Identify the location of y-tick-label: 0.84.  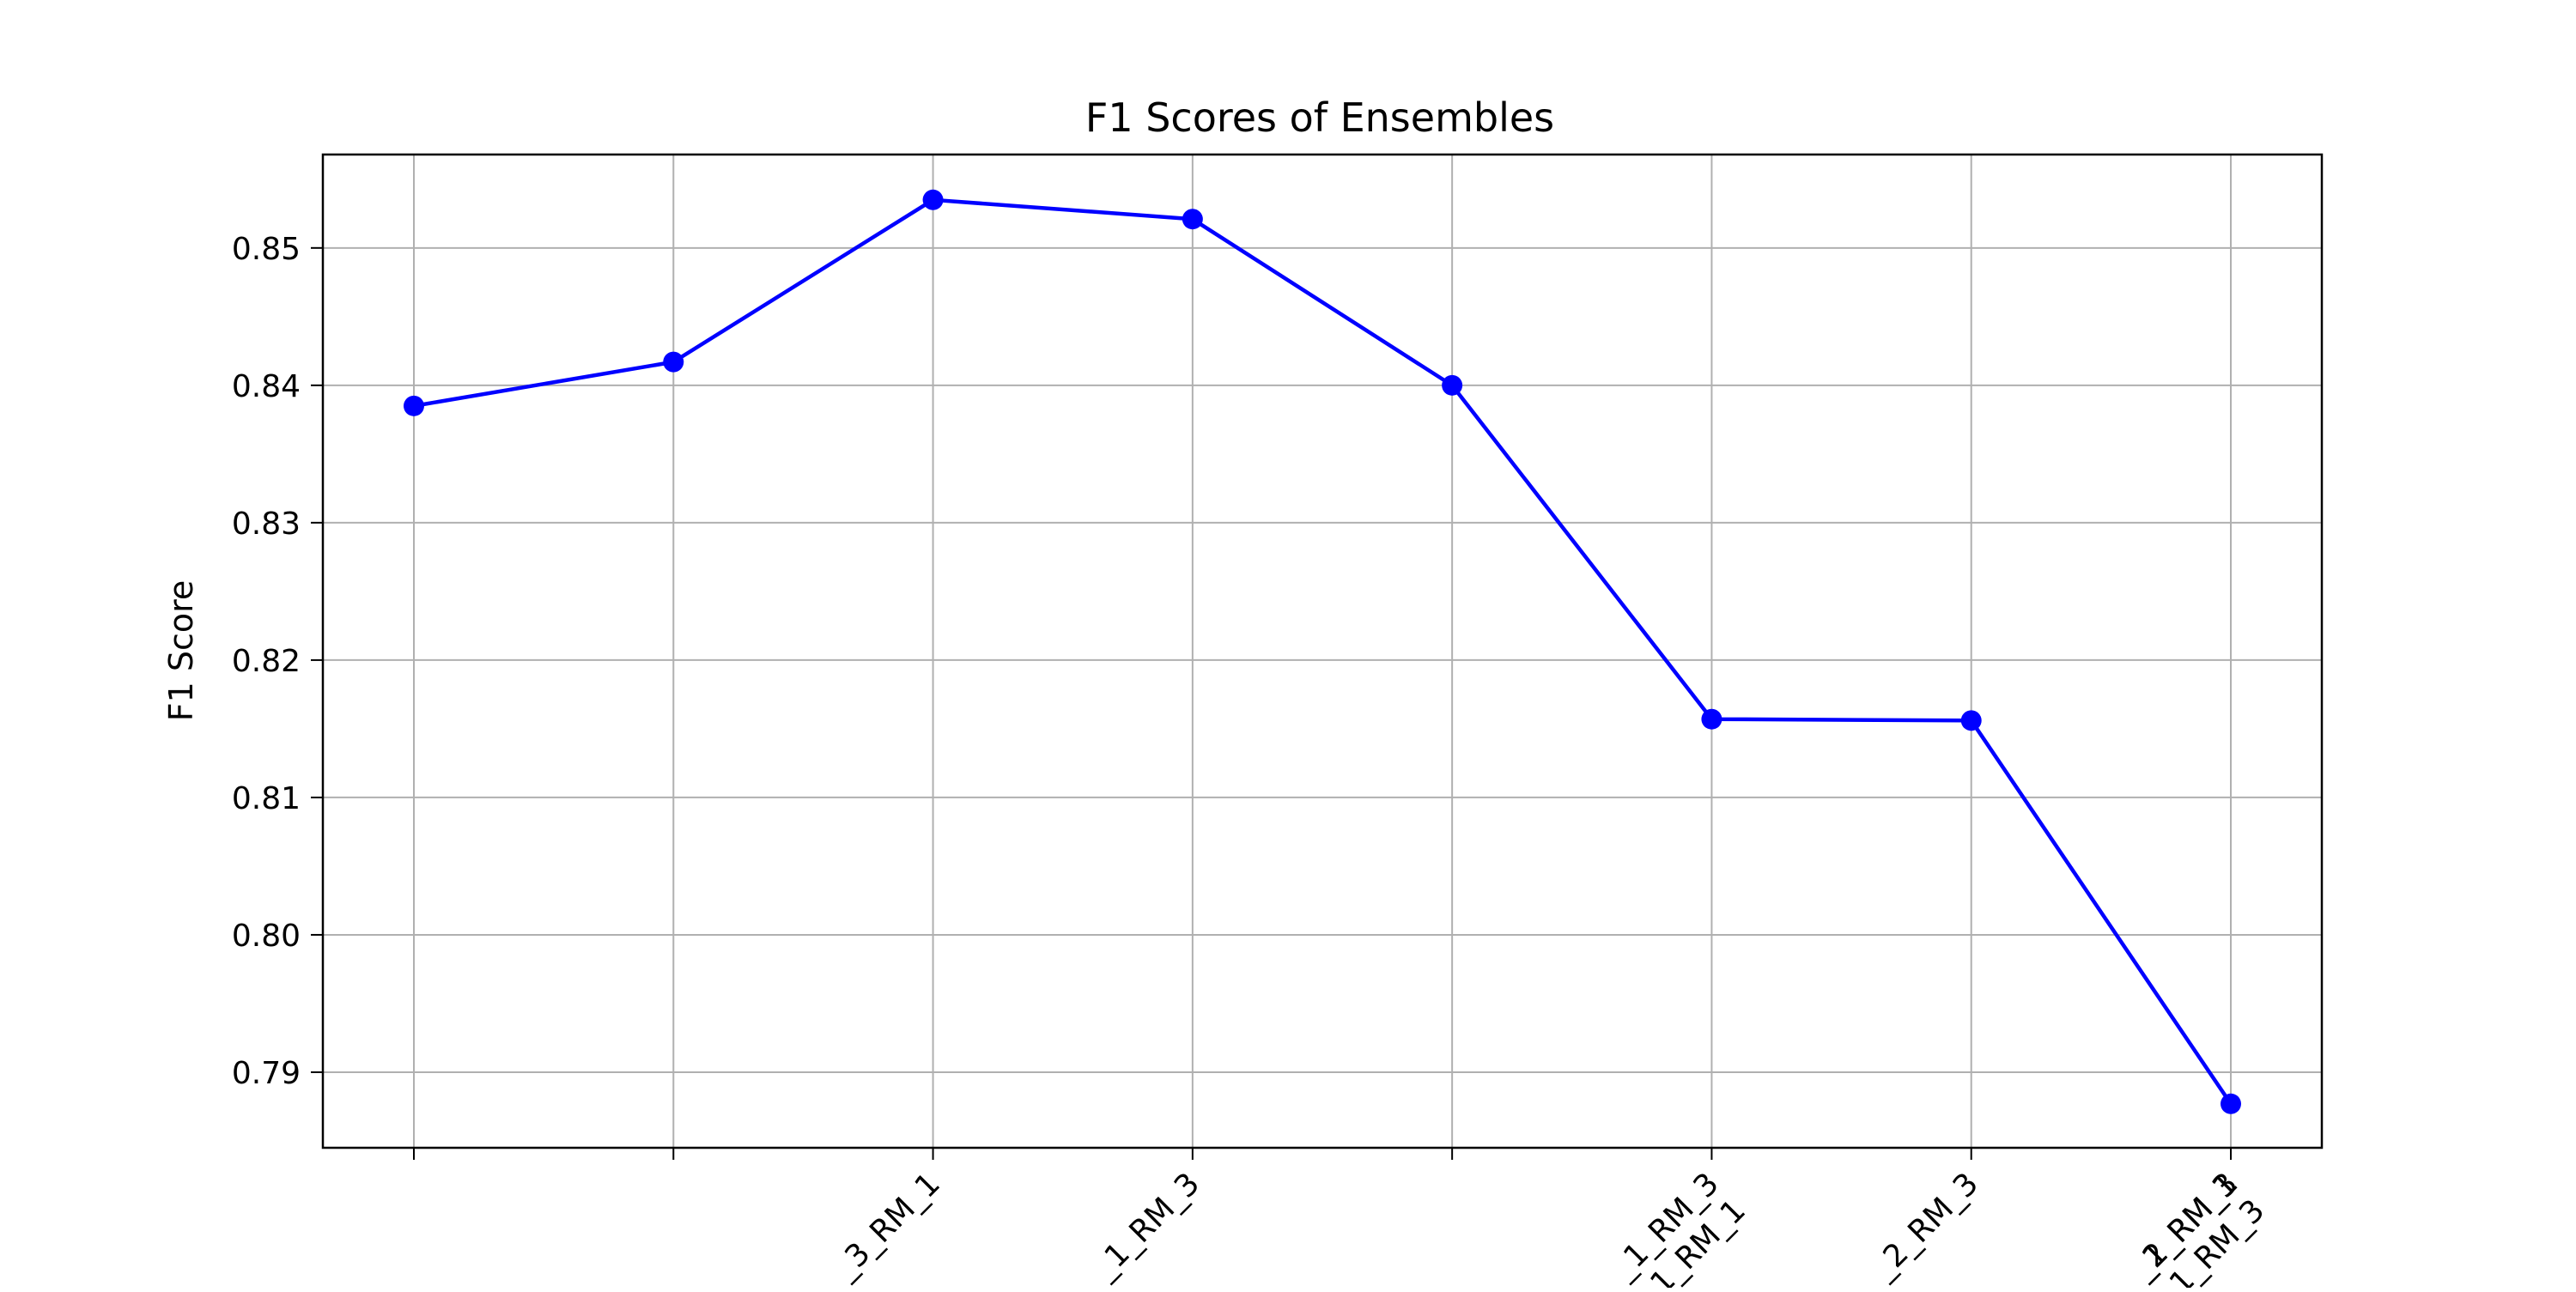
(266, 386).